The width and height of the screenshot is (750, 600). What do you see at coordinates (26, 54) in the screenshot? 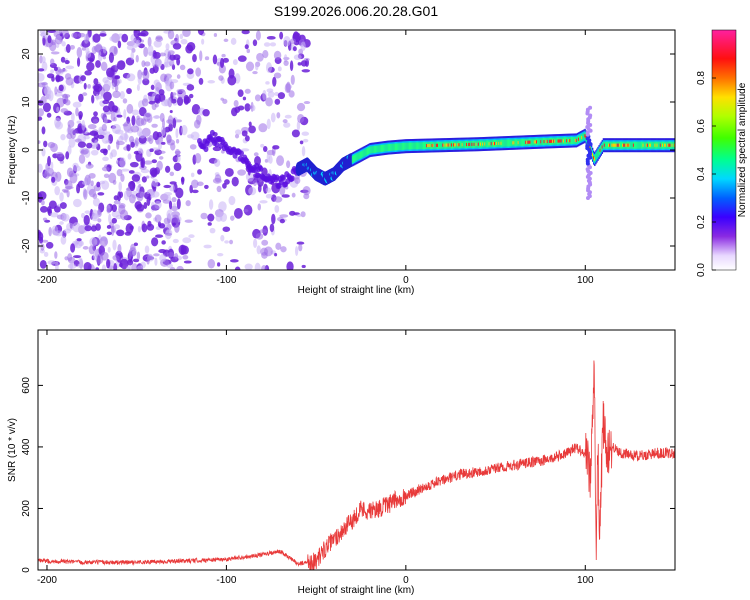
I see `spectrogram-ytick-label: 20` at bounding box center [26, 54].